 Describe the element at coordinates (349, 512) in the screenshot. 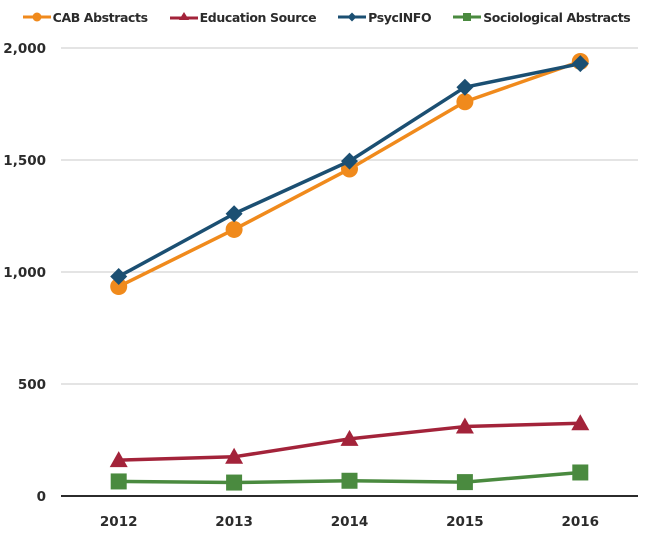

I see `x-axis: 2012 2013 2014 2015 2016` at that location.